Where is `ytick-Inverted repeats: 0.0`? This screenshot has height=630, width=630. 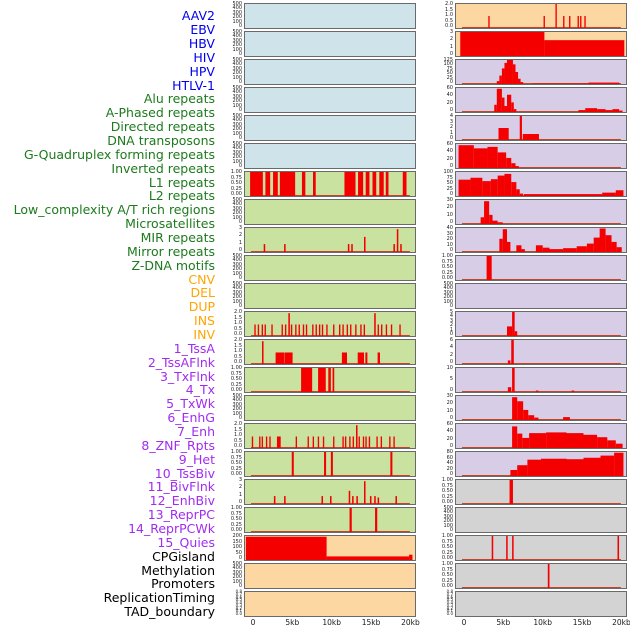 ytick-Inverted repeats: 0.0 is located at coordinates (238, 334).